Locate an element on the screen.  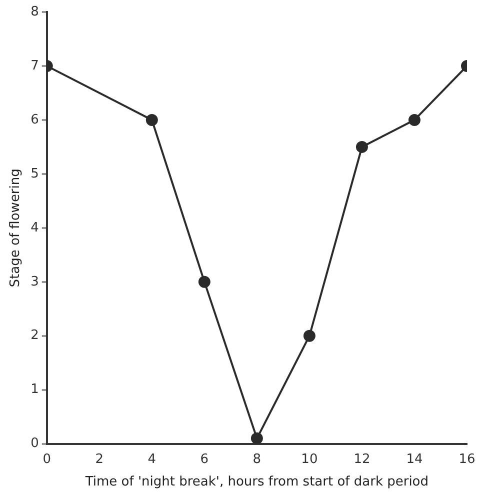
y-tick-label: 5 is located at coordinates (34, 174).